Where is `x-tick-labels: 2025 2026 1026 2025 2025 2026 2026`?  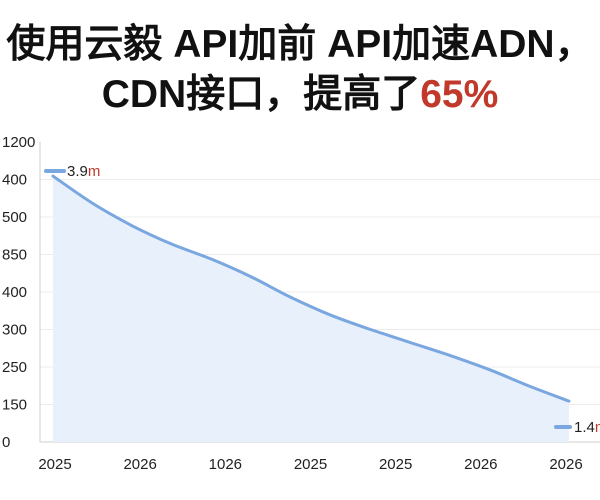 x-tick-labels: 2025 2026 1026 2025 2025 2026 2026 is located at coordinates (310, 464).